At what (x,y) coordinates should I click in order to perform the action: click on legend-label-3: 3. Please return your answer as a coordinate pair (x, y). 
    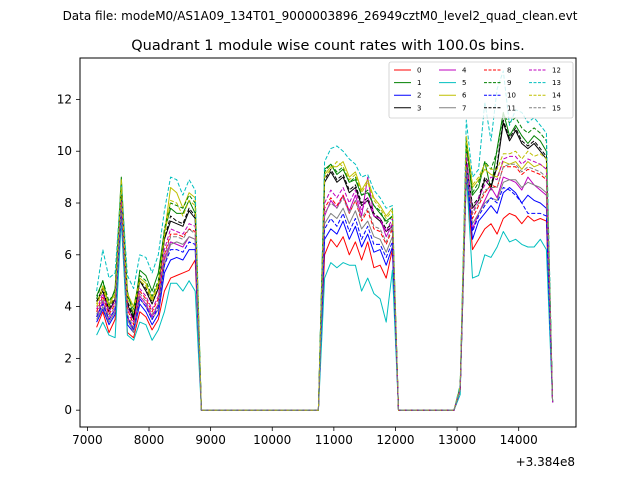
    Looking at the image, I should click on (419, 108).